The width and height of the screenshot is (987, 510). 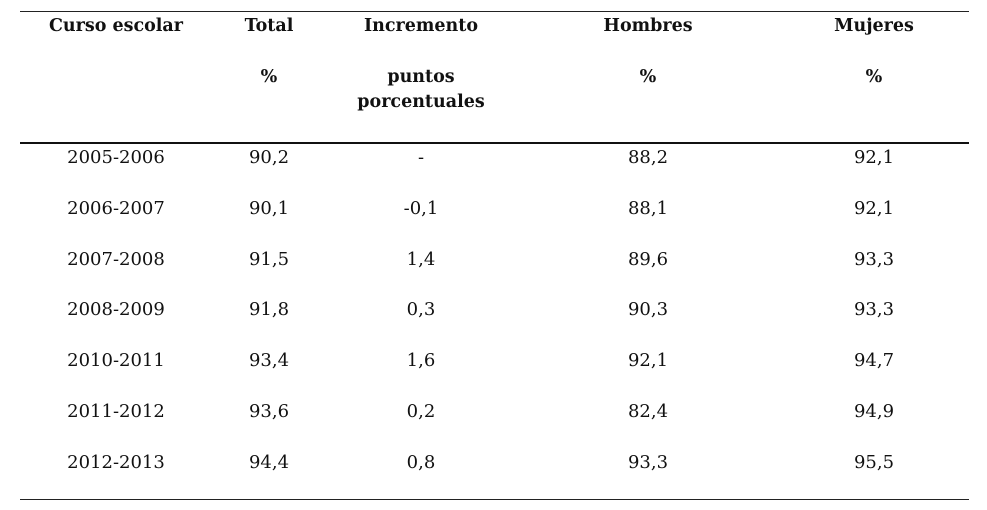 I want to click on table-cell: -, so click(x=421, y=157).